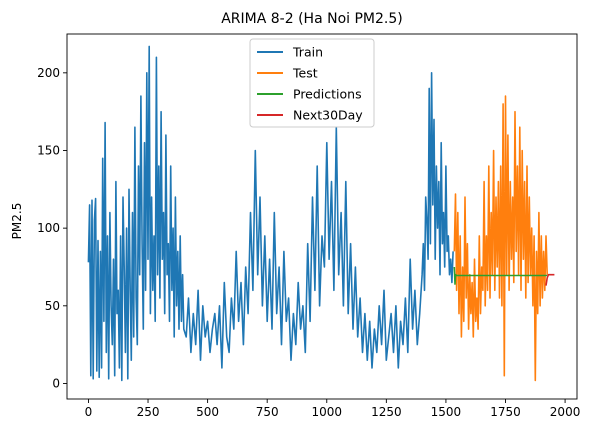 This screenshot has width=589, height=436. What do you see at coordinates (326, 412) in the screenshot?
I see `x-tick-label: 1000` at bounding box center [326, 412].